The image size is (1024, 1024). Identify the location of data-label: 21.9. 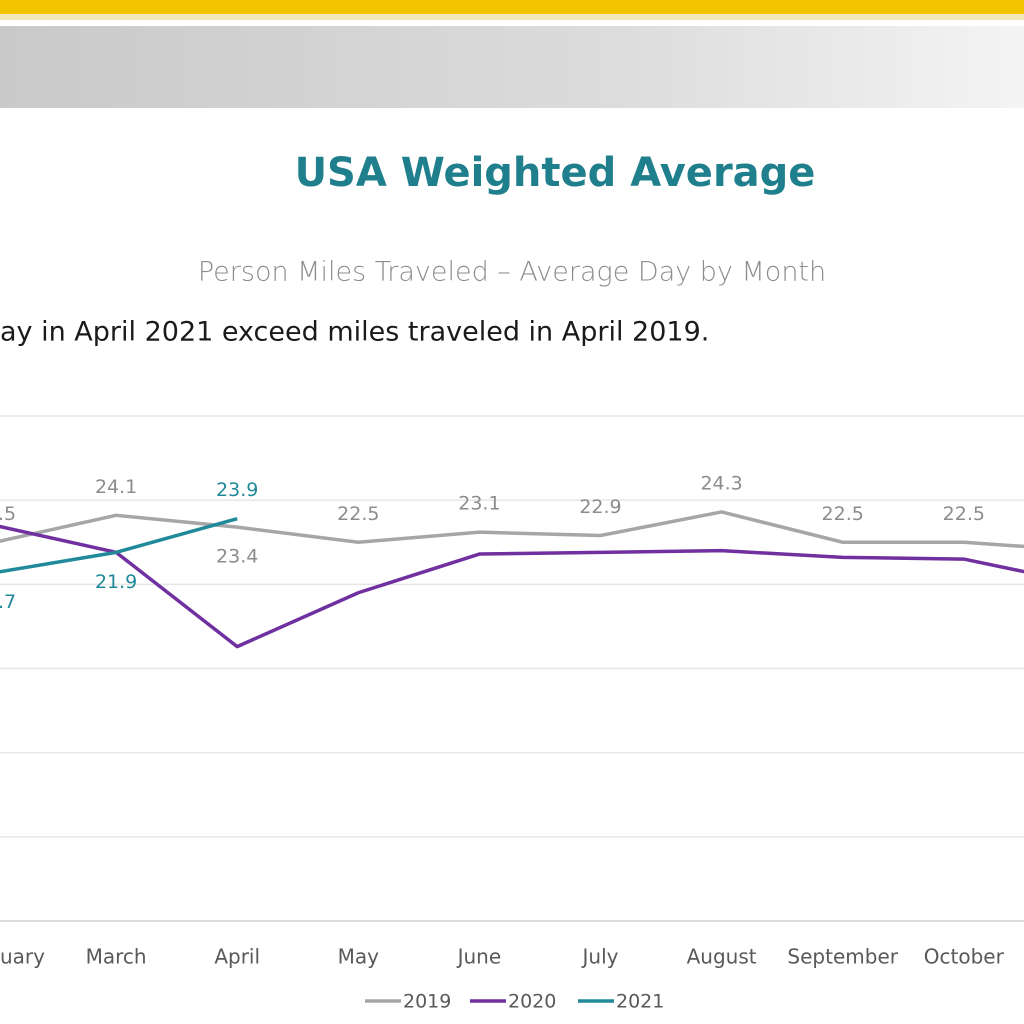
(116, 582).